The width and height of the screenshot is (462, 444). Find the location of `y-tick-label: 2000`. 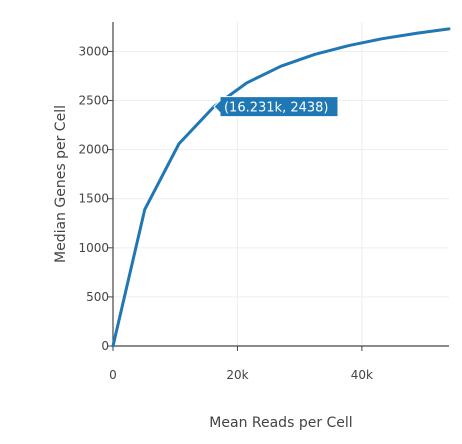

y-tick-label: 2000 is located at coordinates (93, 150).